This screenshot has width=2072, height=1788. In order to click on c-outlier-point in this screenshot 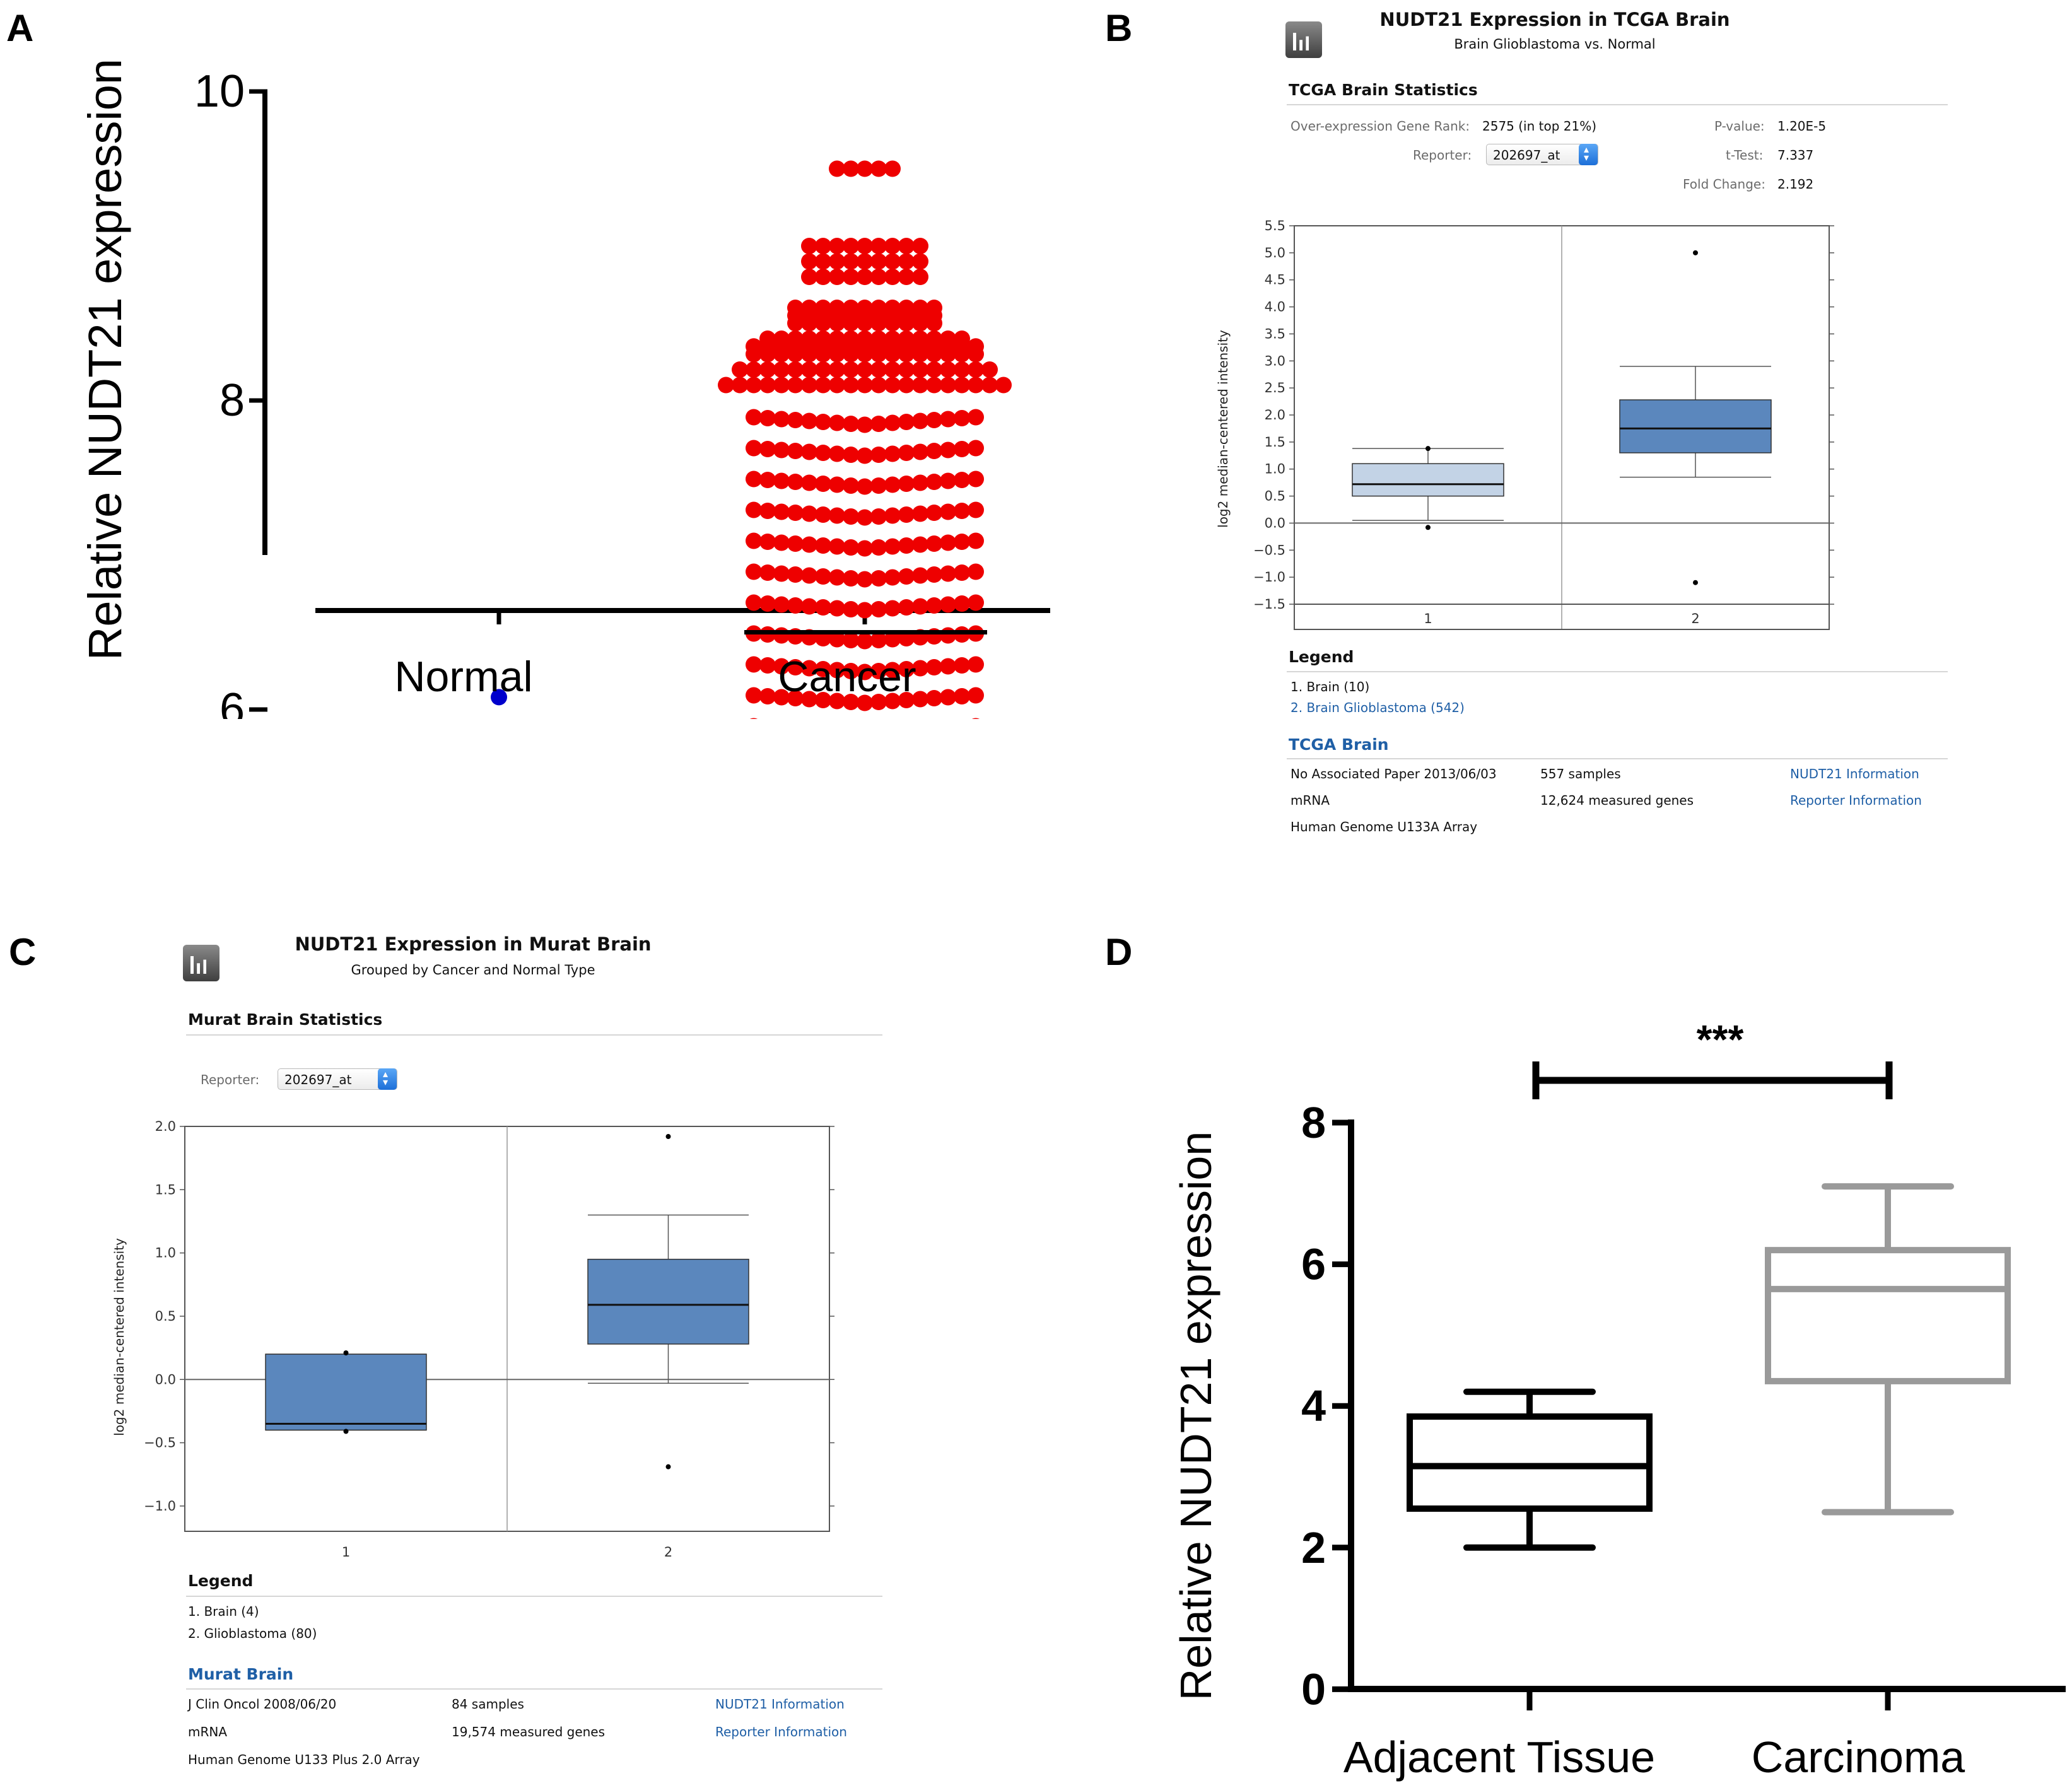, I will do `click(668, 1137)`.